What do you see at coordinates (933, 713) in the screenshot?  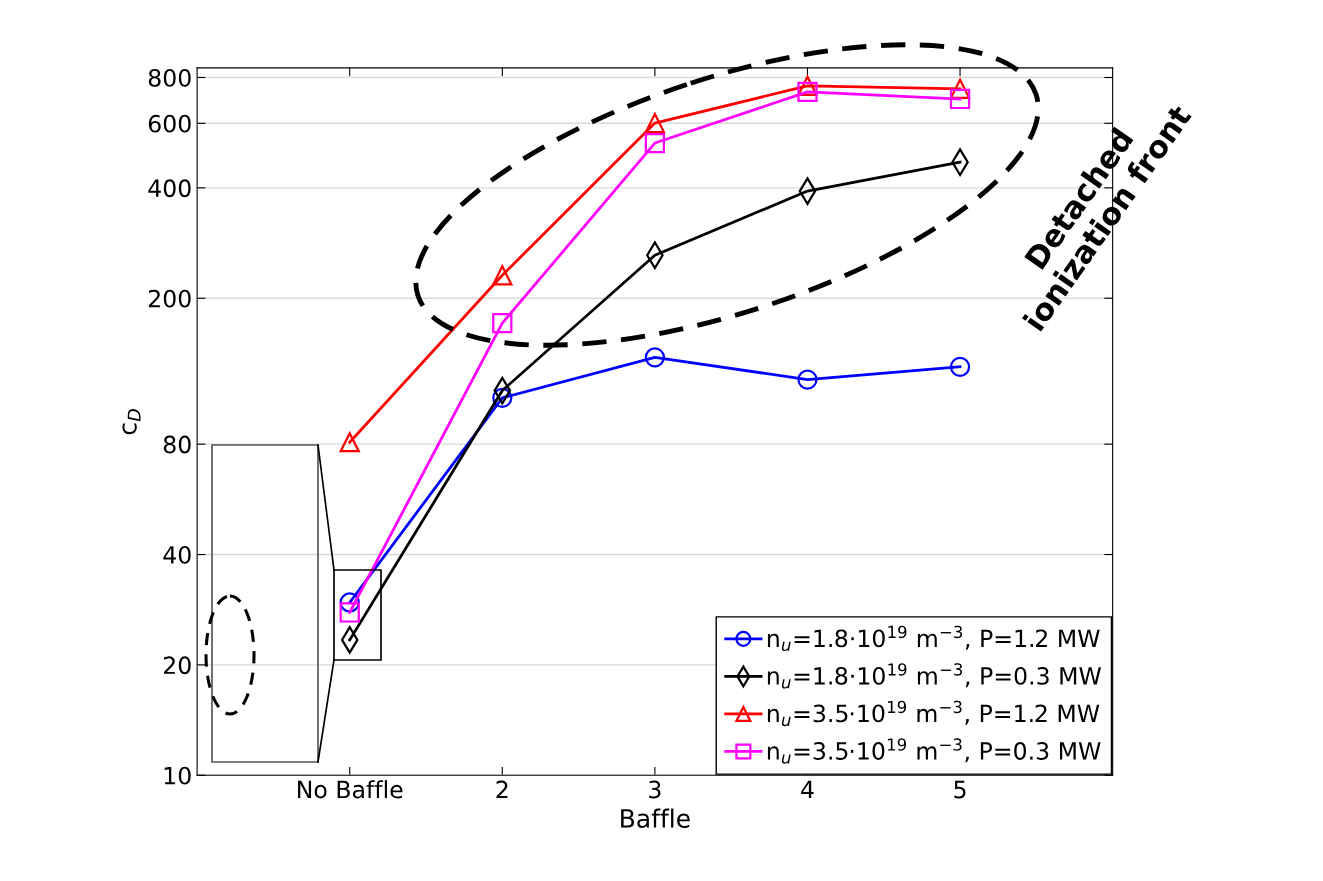 I see `legend-label: n$_{u}$=3.5·10$^{19}$ m$^{−3}$, P=1.2 MW` at bounding box center [933, 713].